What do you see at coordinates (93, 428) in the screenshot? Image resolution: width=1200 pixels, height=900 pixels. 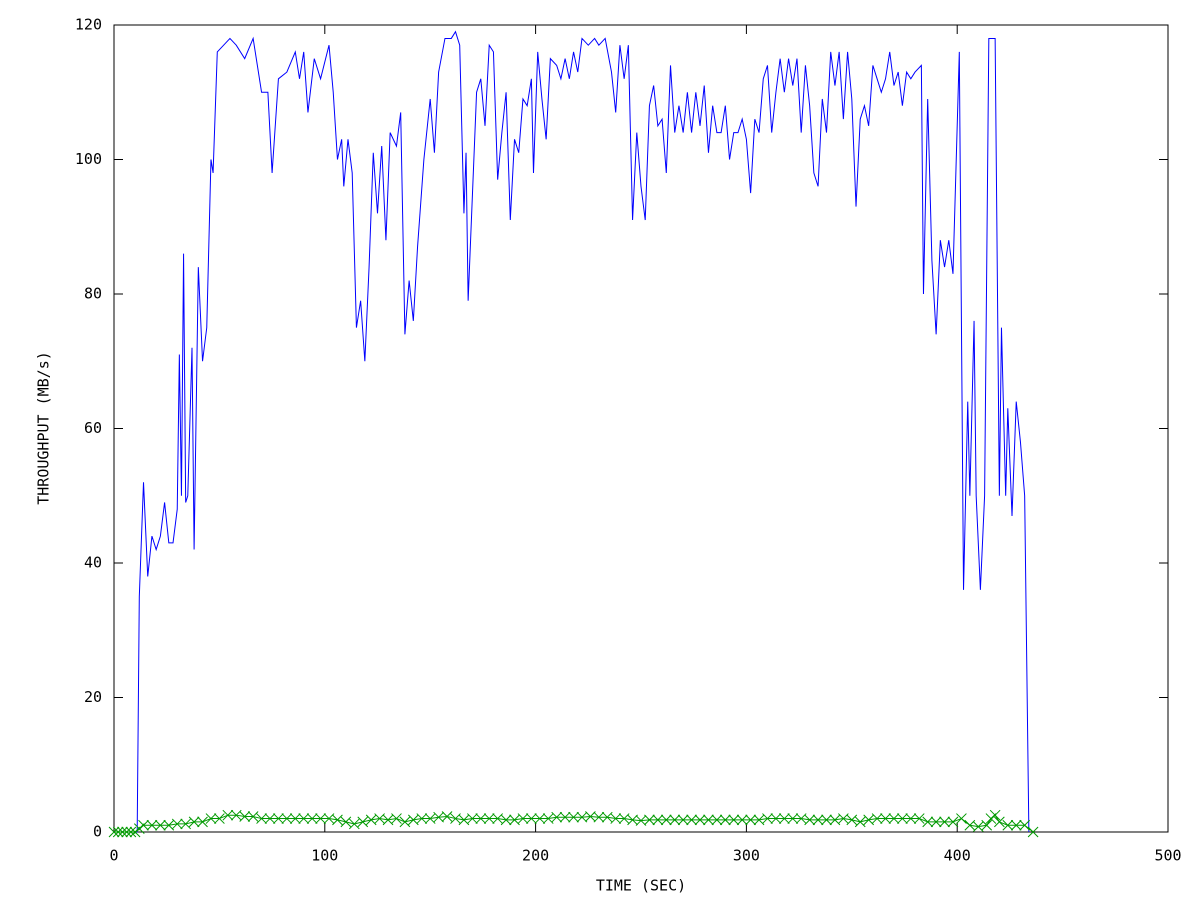 I see `y-tick-label: 60` at bounding box center [93, 428].